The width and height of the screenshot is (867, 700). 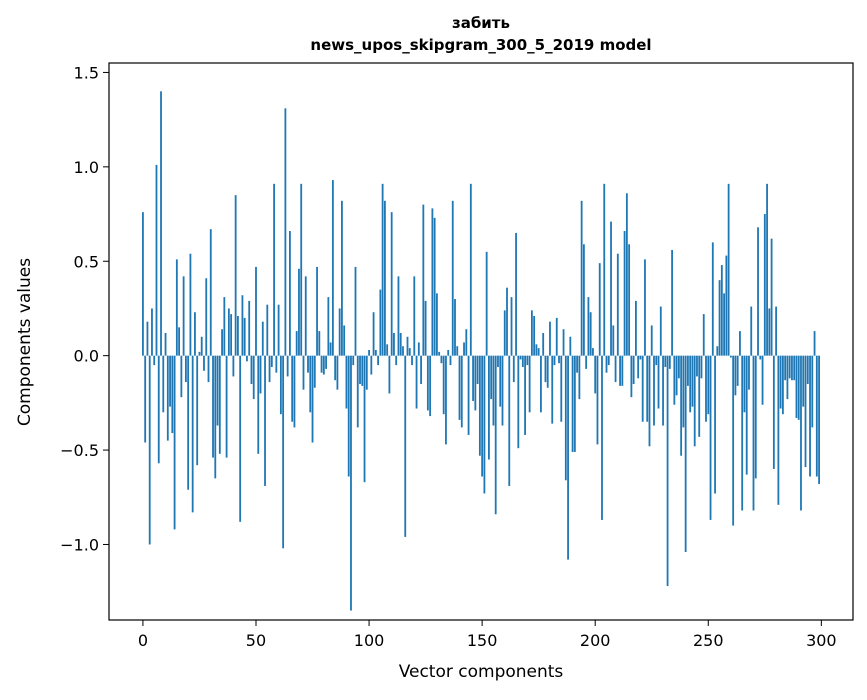 I want to click on x-tick-label: 250, so click(x=708, y=640).